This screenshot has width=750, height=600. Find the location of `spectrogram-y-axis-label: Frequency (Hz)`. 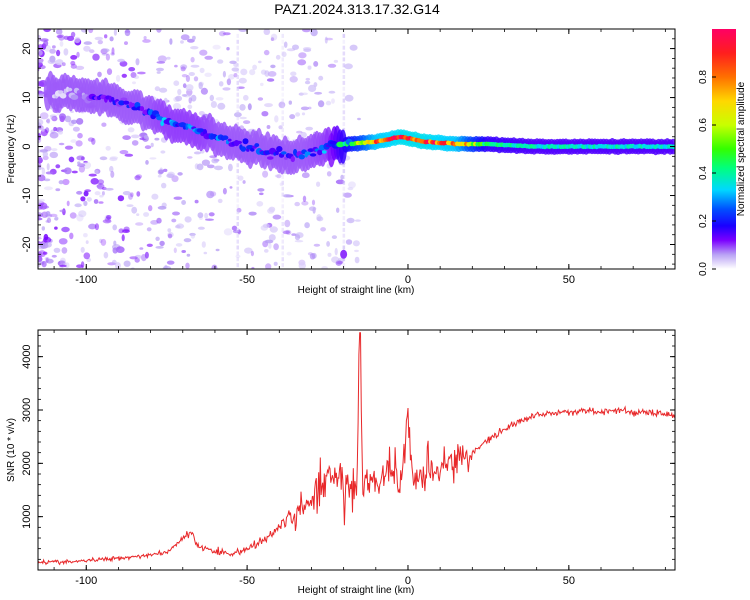

spectrogram-y-axis-label: Frequency (Hz) is located at coordinates (11, 149).